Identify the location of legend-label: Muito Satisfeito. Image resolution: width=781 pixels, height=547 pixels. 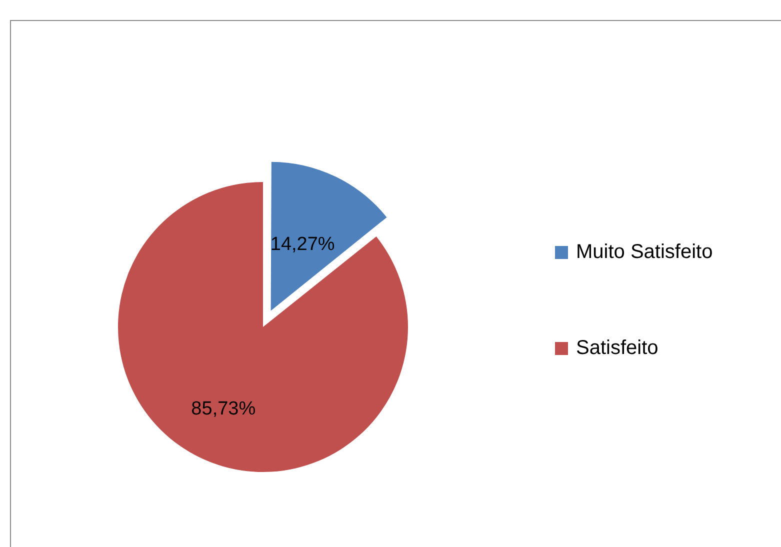
(644, 252).